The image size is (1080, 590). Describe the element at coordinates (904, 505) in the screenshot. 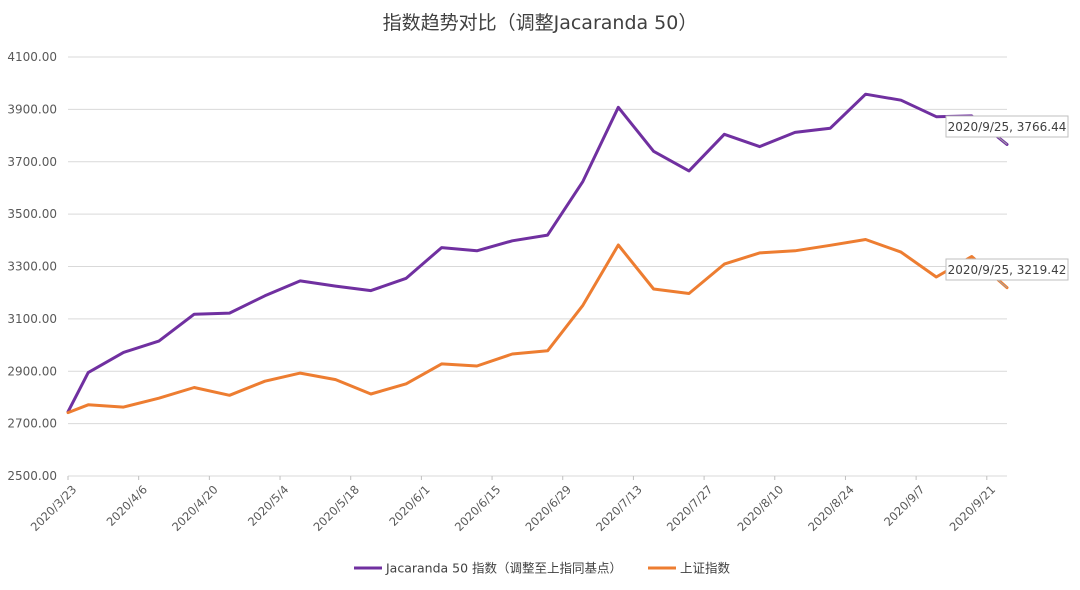

I see `x-tick-label: 2020/9/7` at that location.